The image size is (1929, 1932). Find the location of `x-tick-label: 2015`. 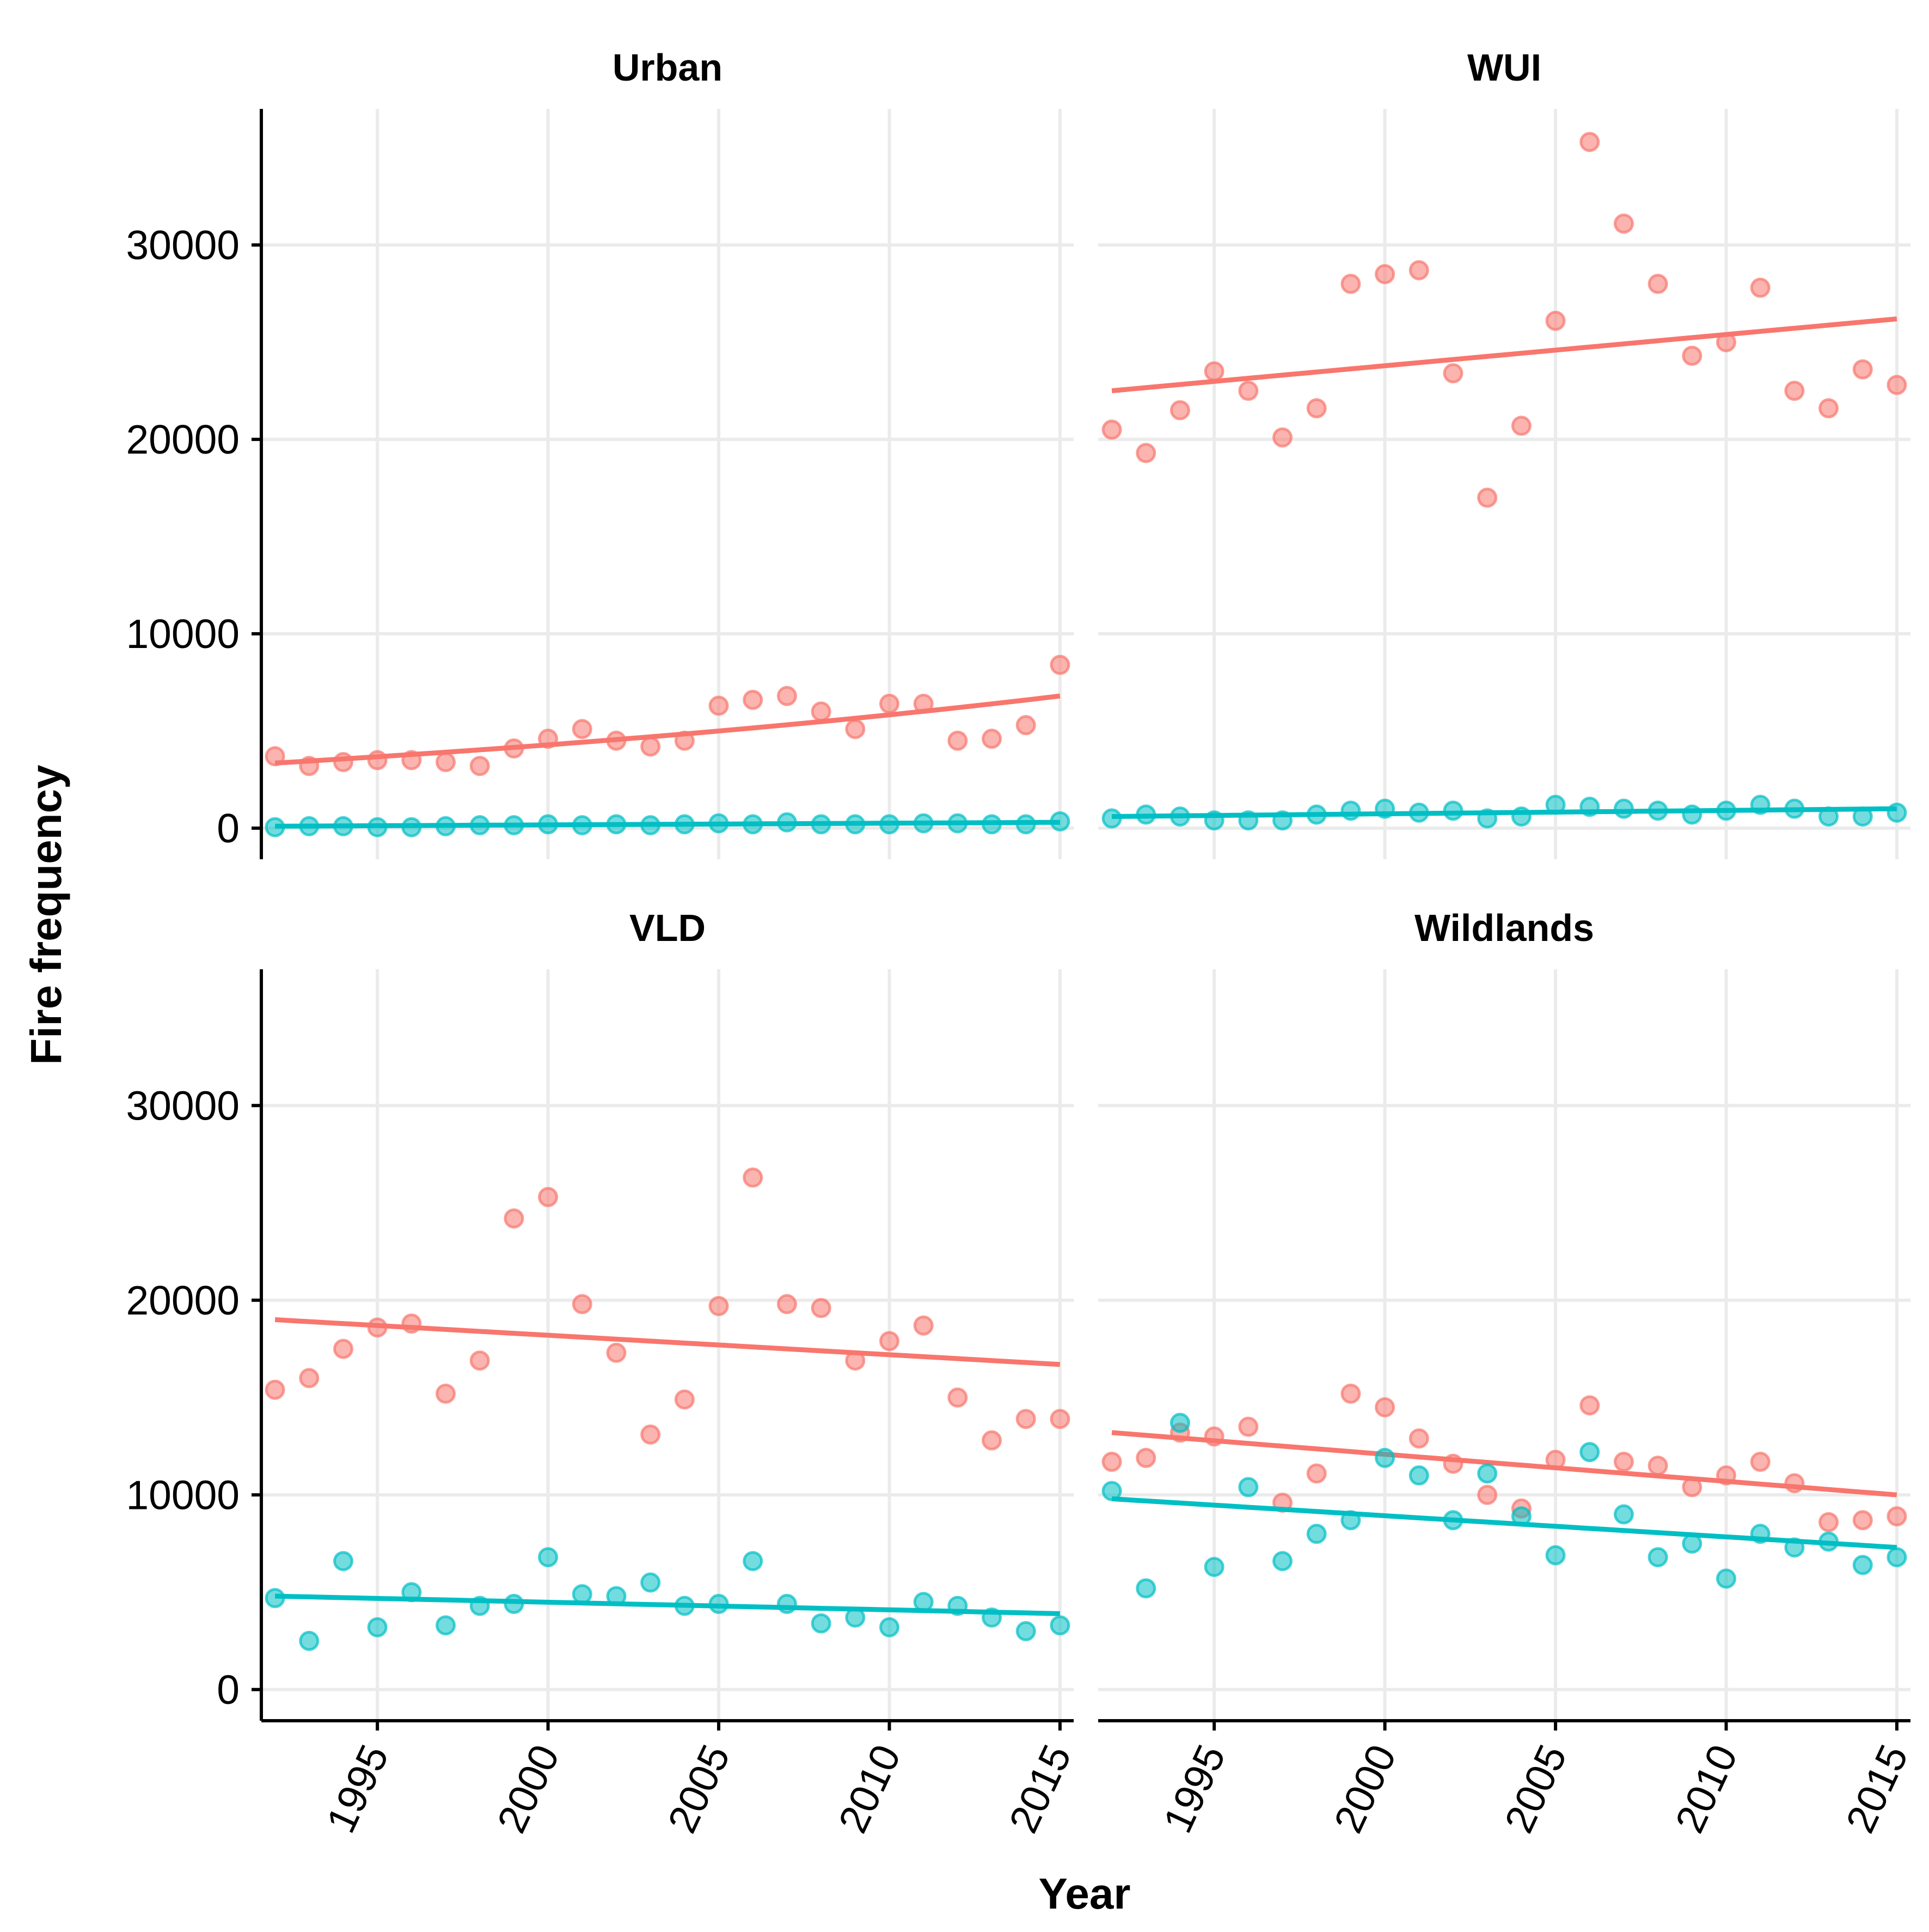

x-tick-label: 2015 is located at coordinates (1040, 1789).